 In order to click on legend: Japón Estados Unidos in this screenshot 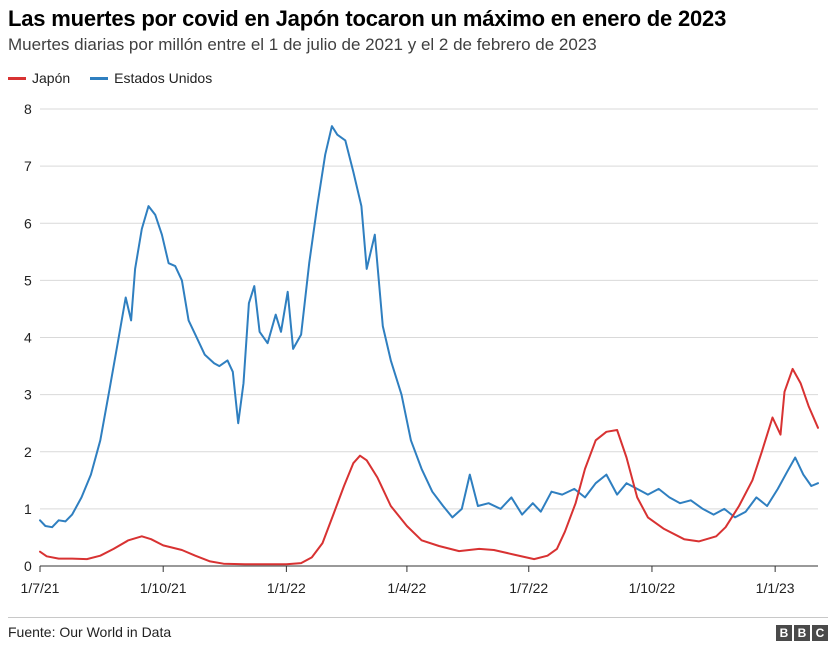, I will do `click(120, 78)`.